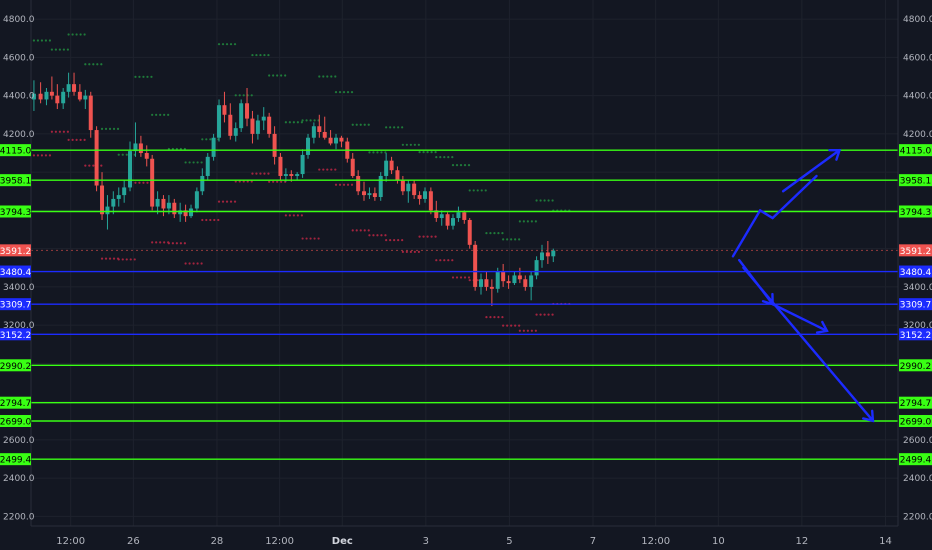 This screenshot has height=550, width=932. Describe the element at coordinates (808, 344) in the screenshot. I see `projection-stroke` at that location.